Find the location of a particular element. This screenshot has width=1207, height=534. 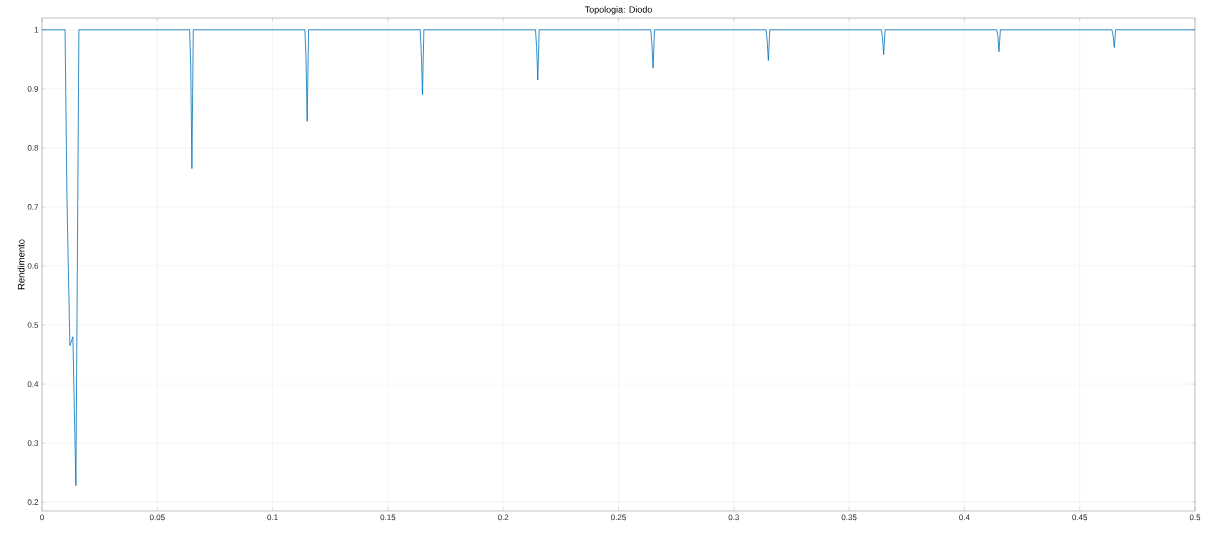

chart-title: Topologia: Diodo is located at coordinates (618, 10).